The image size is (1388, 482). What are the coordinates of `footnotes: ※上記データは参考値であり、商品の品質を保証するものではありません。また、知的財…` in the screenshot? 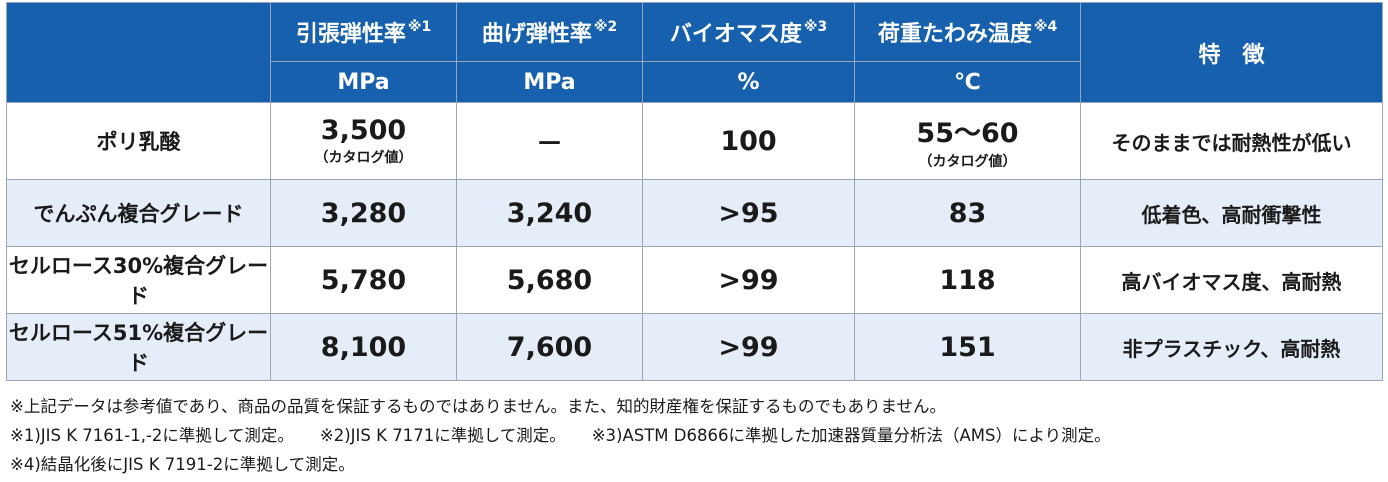 It's located at (560, 435).